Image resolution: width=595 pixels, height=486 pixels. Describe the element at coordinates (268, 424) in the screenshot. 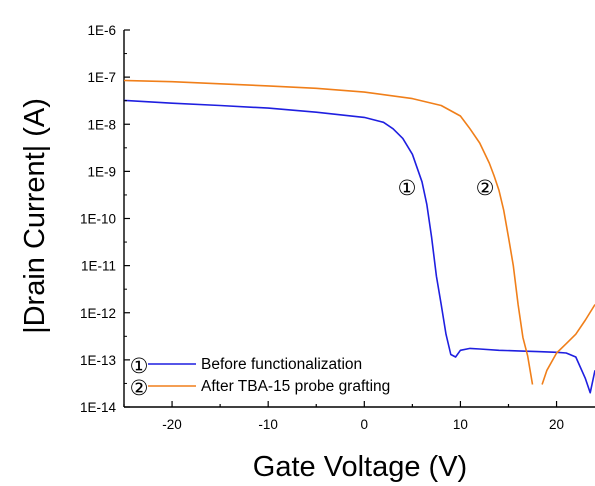

I see `x-tick-label: -10` at that location.